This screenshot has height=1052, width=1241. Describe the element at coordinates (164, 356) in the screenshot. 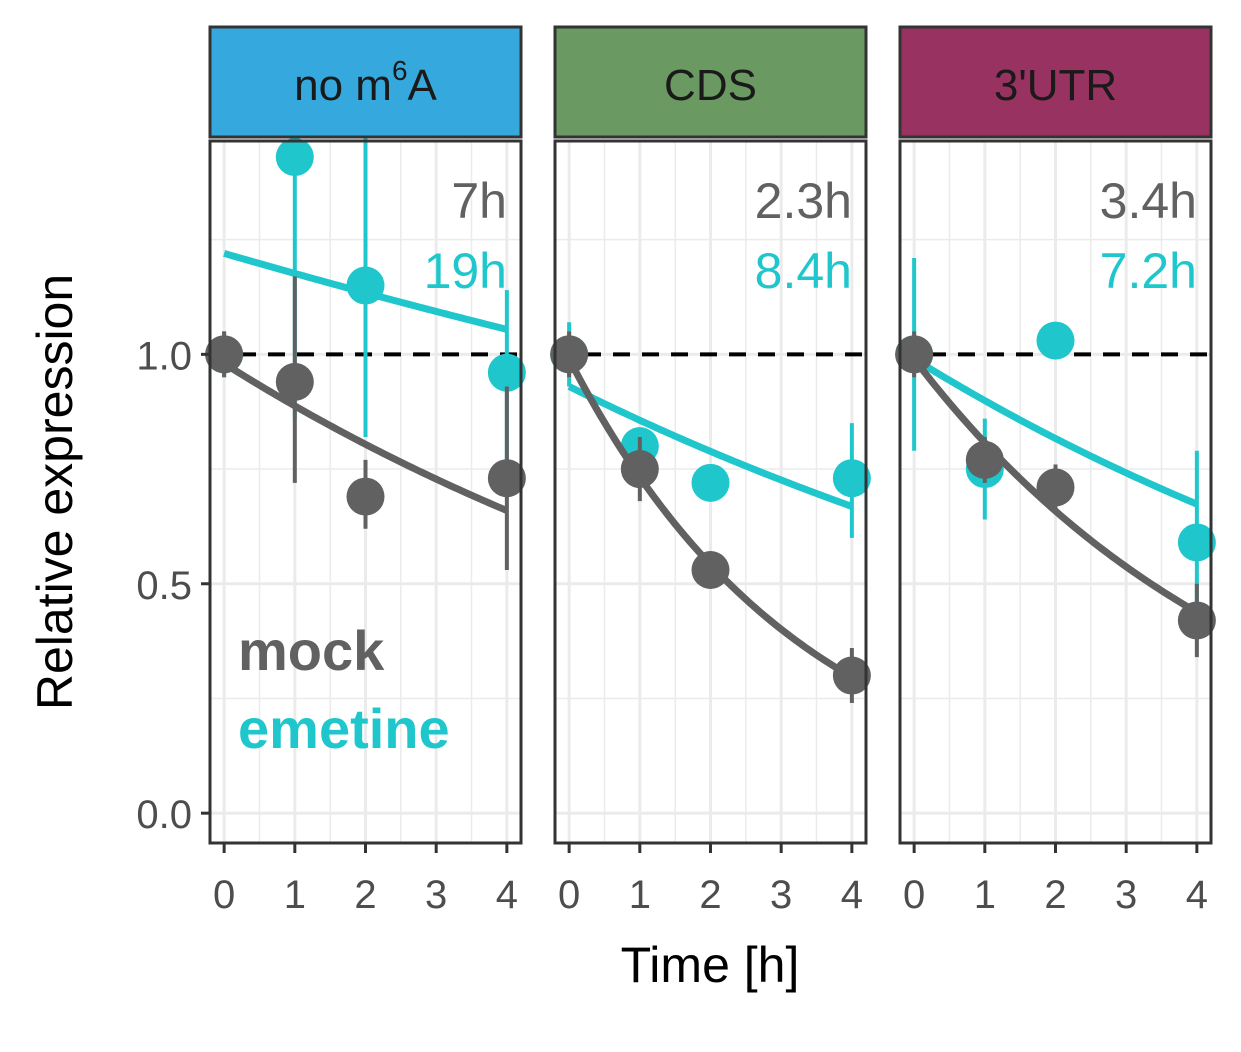

I see `y-tick-label: 1.0` at that location.